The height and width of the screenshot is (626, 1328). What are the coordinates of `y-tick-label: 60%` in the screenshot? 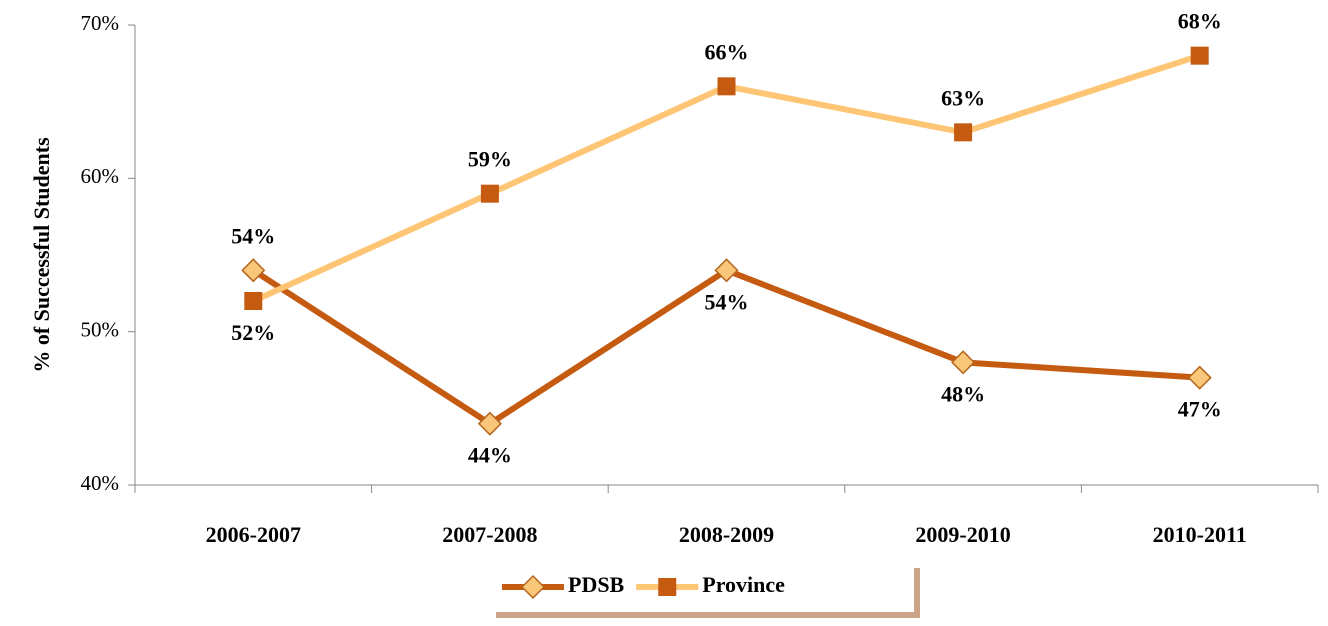 It's located at (100, 176).